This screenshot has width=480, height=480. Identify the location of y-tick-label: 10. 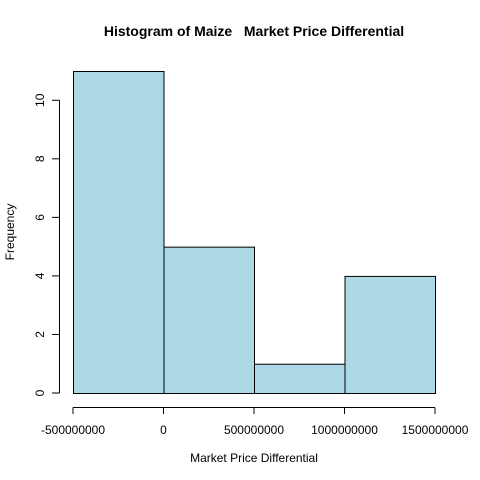
(40, 100).